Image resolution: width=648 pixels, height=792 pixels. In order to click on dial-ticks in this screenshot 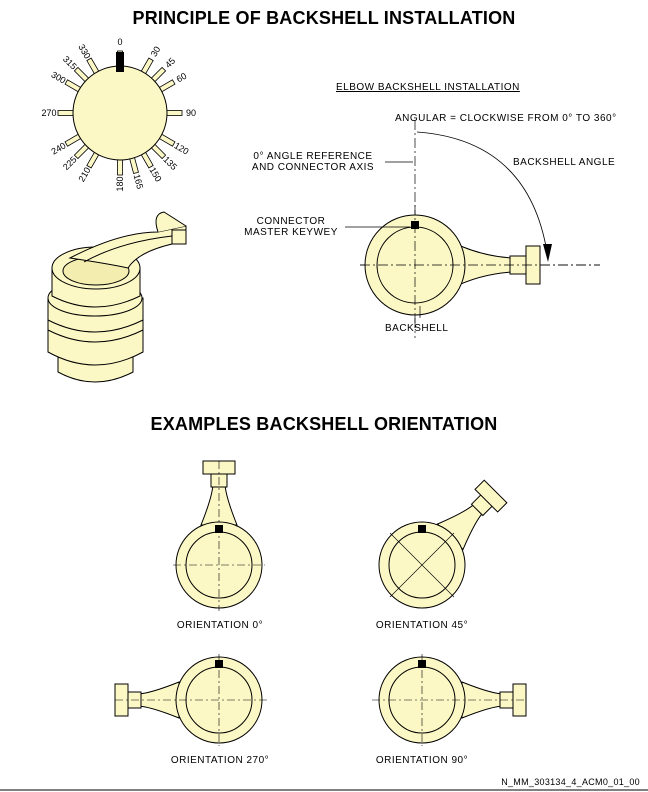, I will do `click(120, 113)`.